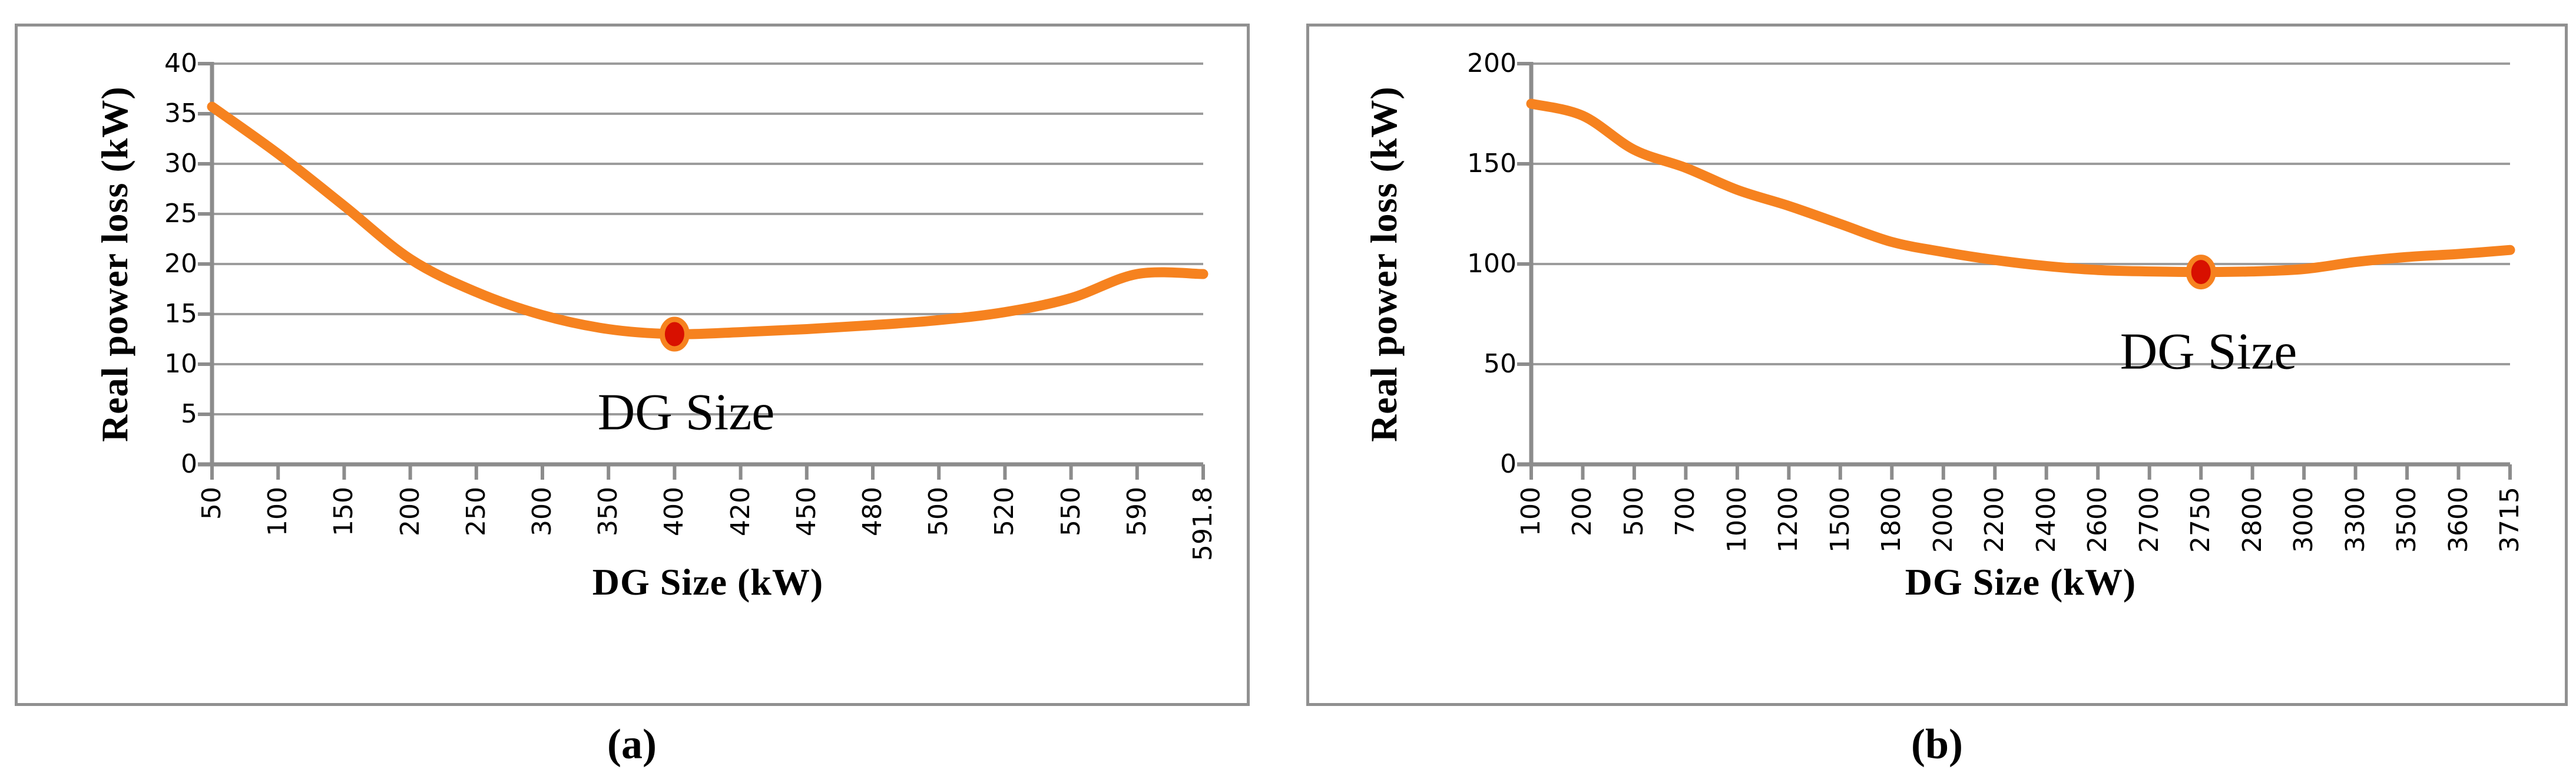  I want to click on y-tick-label: 25, so click(180, 214).